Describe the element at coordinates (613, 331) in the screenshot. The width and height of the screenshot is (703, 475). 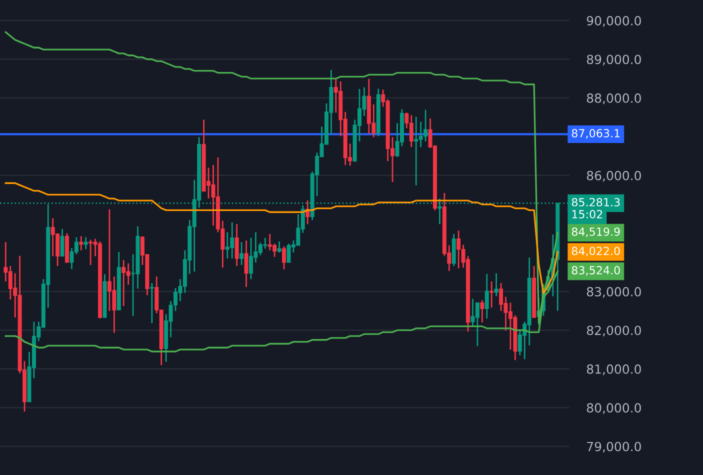
I see `y-tick-label: 82,000.0` at that location.